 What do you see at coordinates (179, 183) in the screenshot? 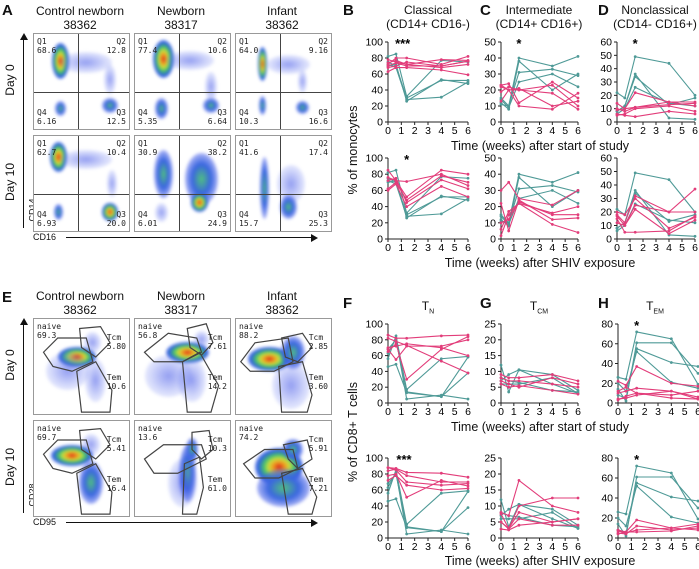
I see `quadrant-line-vertical` at bounding box center [179, 183].